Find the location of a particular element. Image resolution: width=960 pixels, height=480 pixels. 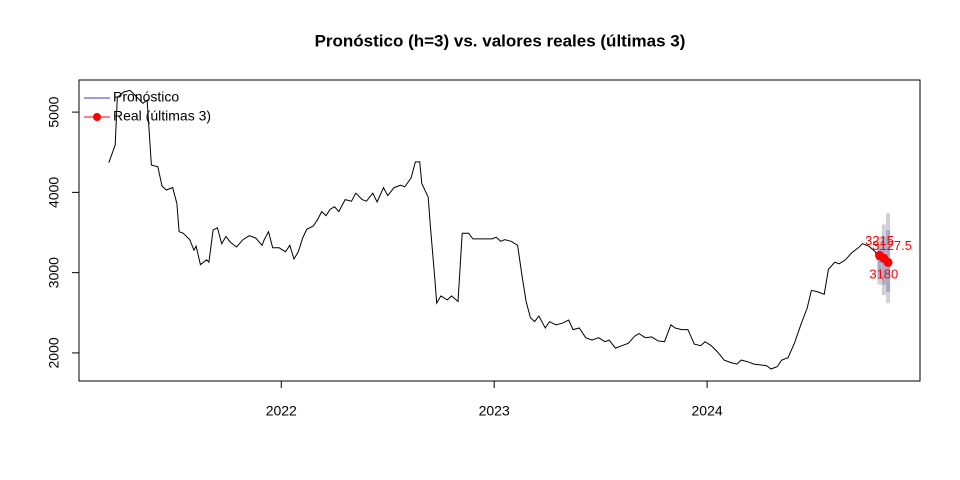

y-tick-label: 5000 is located at coordinates (54, 111).